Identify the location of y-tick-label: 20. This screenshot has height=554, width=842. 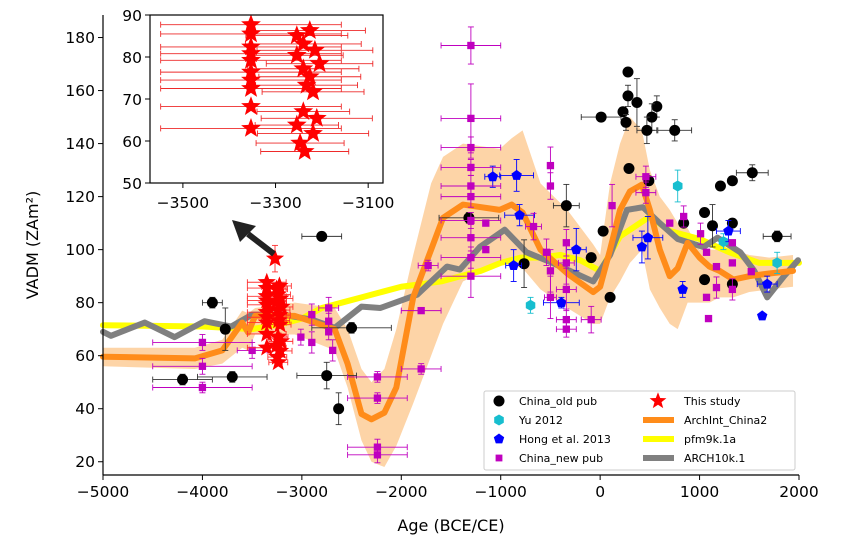
(85, 462).